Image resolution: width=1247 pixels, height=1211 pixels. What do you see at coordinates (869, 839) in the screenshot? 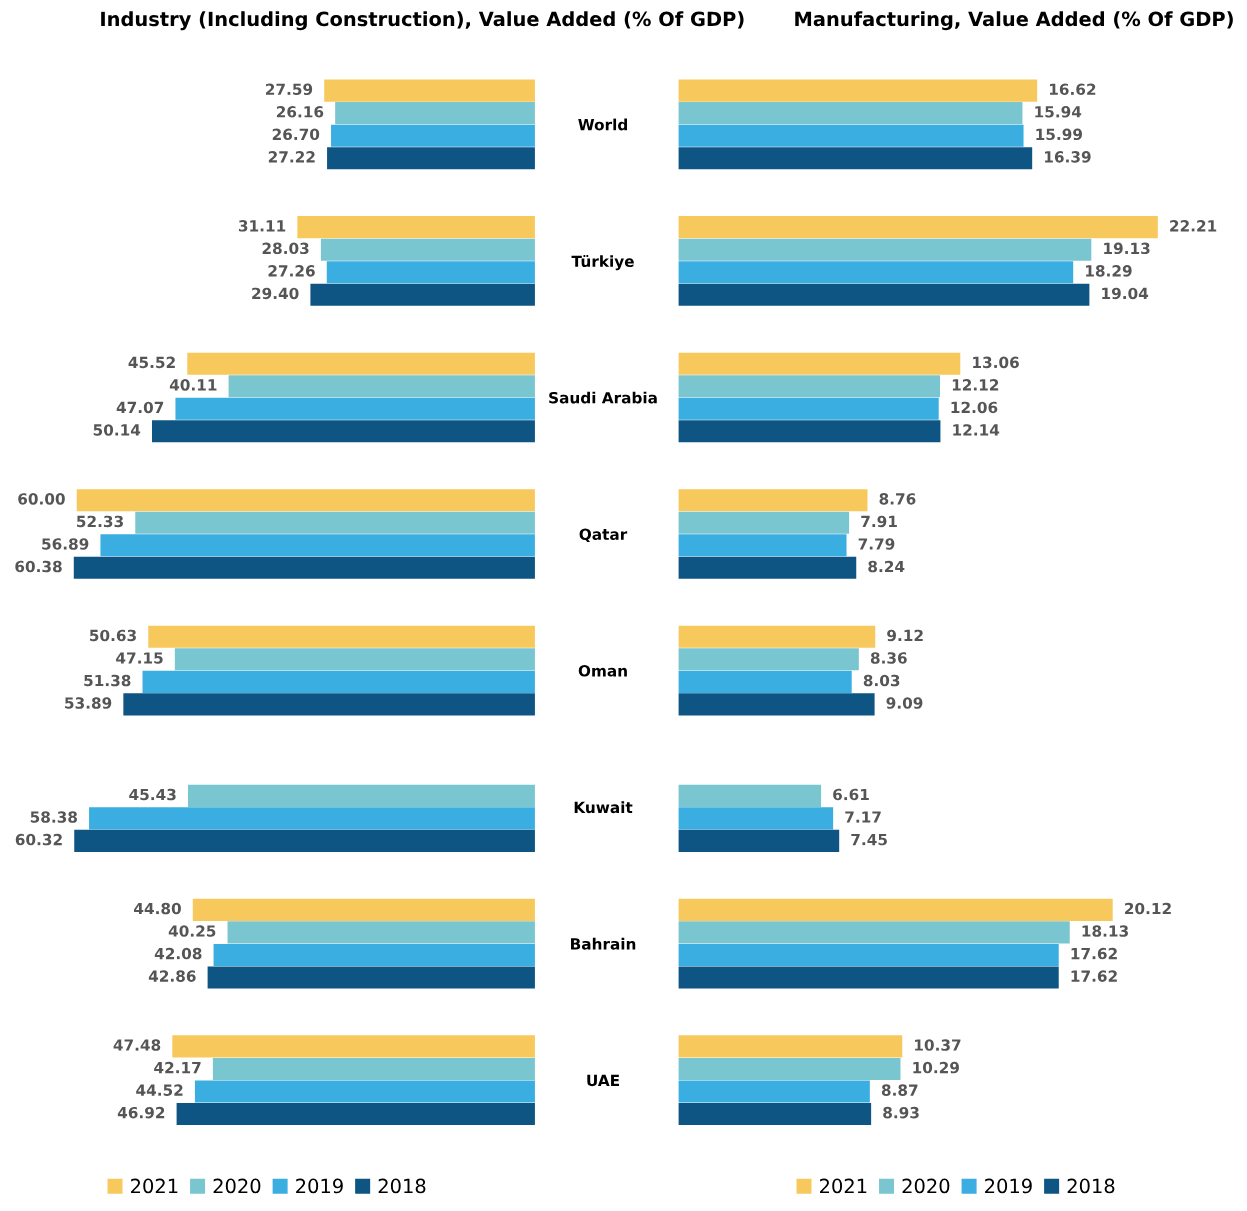
I see `data-label: 7.45` at bounding box center [869, 839].